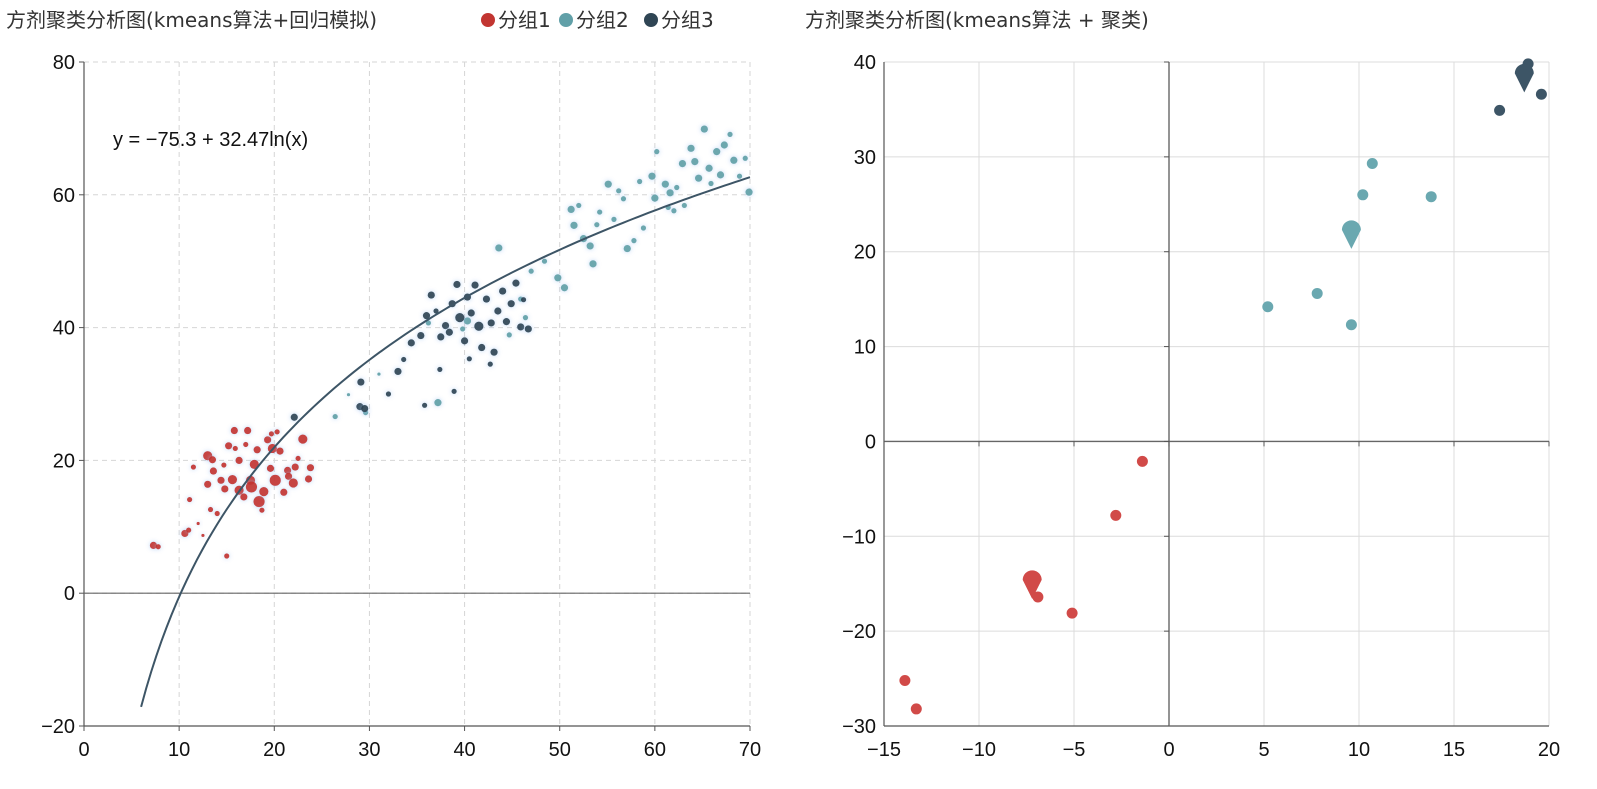 The image size is (1597, 789). What do you see at coordinates (516, 20) in the screenshot?
I see `legend-item-group1: 分组1` at bounding box center [516, 20].